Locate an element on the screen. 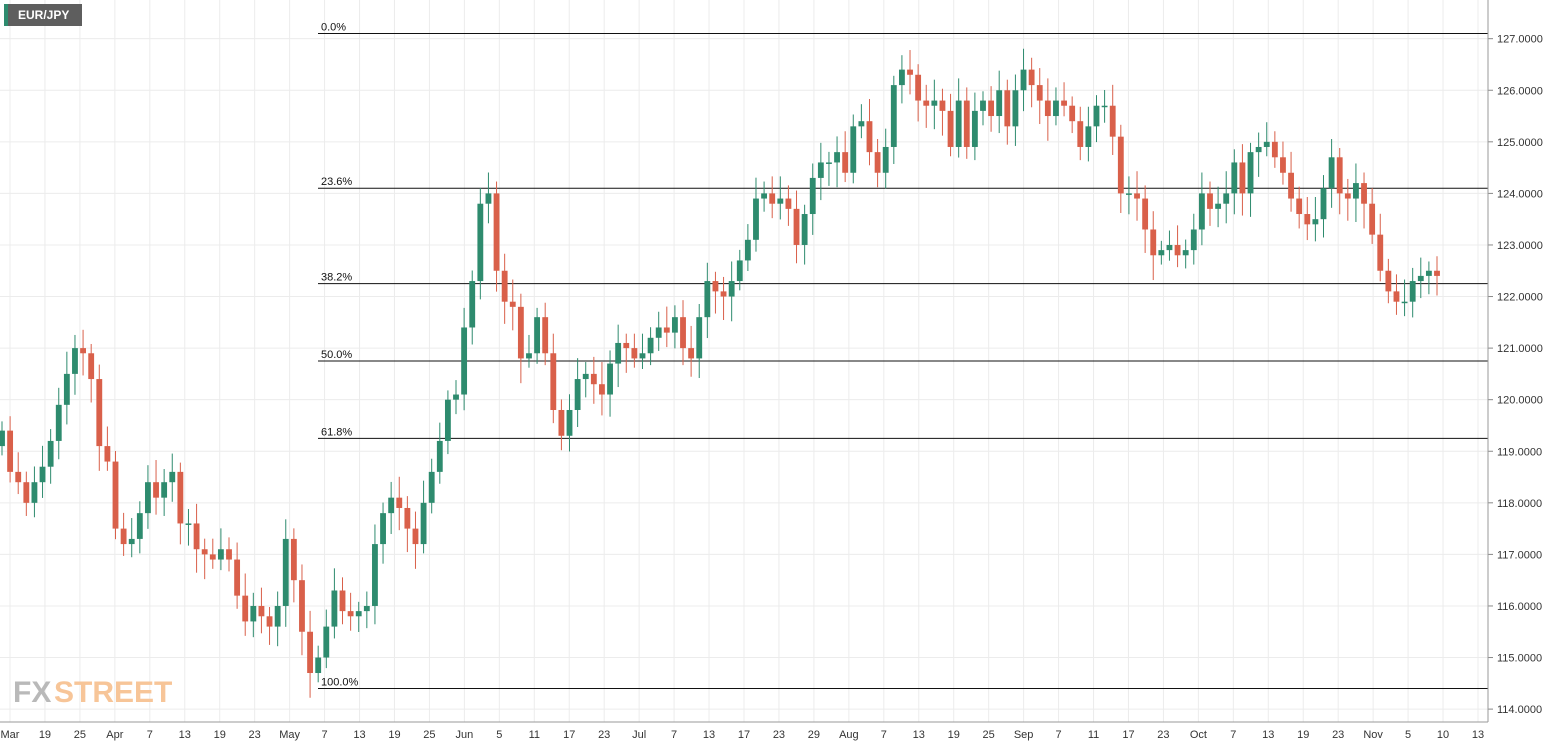 This screenshot has height=747, width=1565. x-tick-label: Aug is located at coordinates (849, 735).